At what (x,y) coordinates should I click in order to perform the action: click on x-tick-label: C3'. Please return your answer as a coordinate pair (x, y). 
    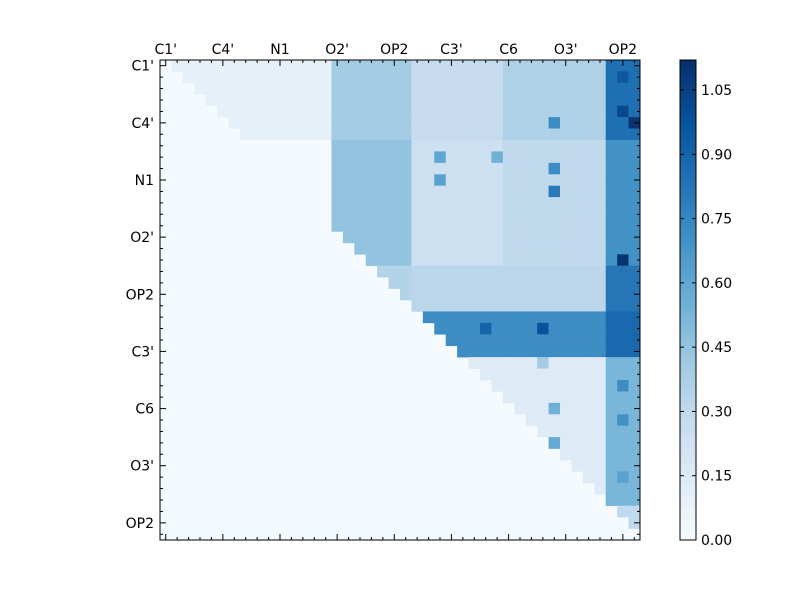
    Looking at the image, I should click on (451, 50).